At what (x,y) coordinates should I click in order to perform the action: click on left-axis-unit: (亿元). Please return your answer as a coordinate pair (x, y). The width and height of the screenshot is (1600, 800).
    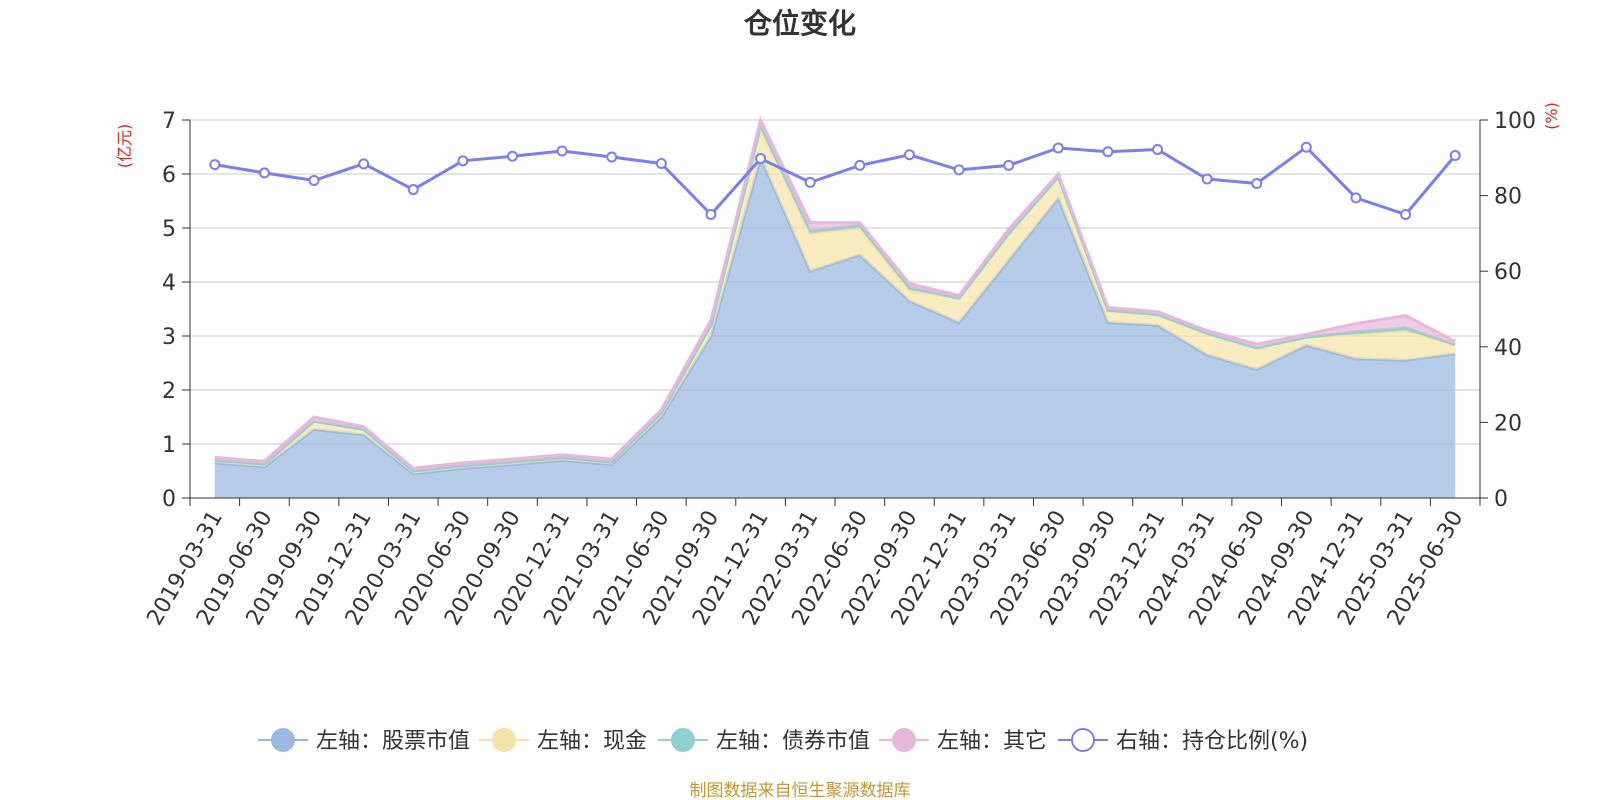
    Looking at the image, I should click on (124, 146).